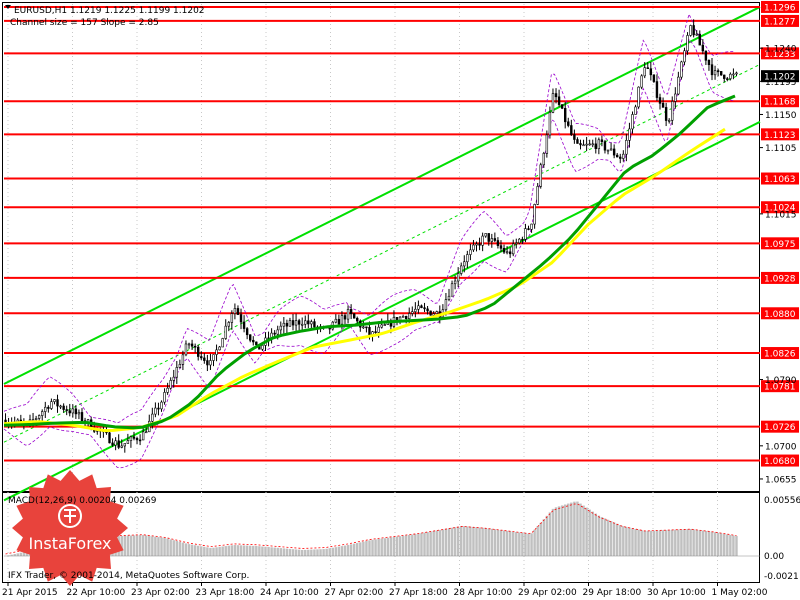  What do you see at coordinates (740, 593) in the screenshot?
I see `time-label: 1 May 02:00` at bounding box center [740, 593].